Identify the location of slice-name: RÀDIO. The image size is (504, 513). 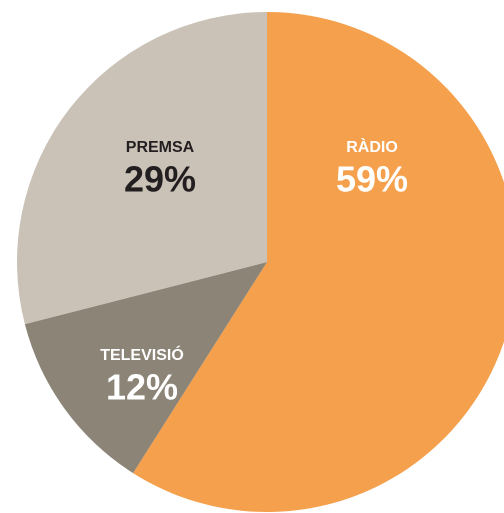
(372, 146).